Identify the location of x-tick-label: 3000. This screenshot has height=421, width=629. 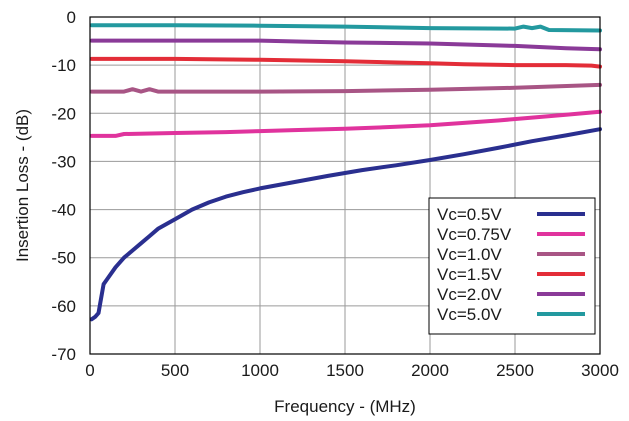
(600, 370).